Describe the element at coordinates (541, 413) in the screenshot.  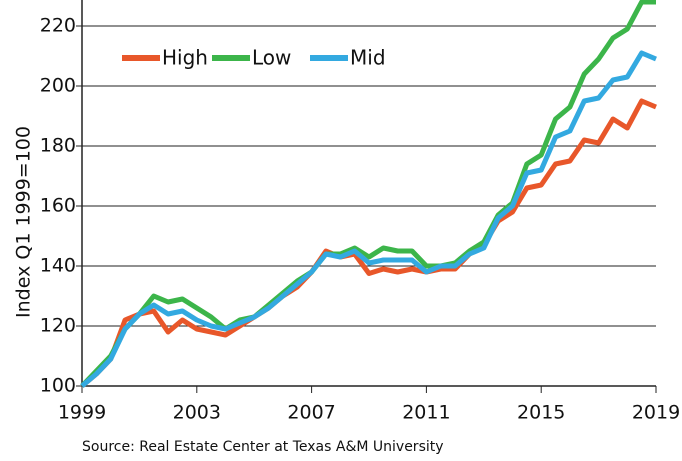
I see `x-tick-label: 2015` at that location.